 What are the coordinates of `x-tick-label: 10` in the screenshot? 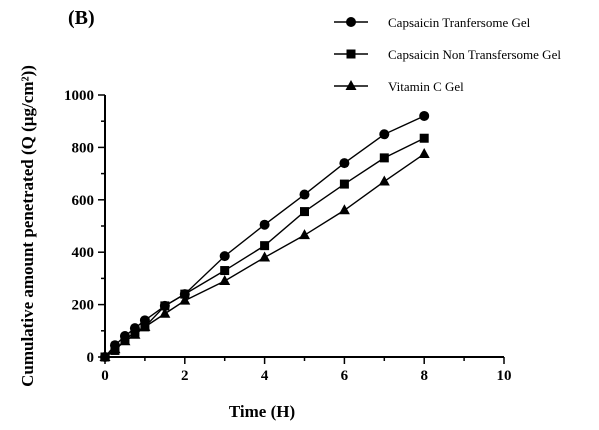 It's located at (504, 376).